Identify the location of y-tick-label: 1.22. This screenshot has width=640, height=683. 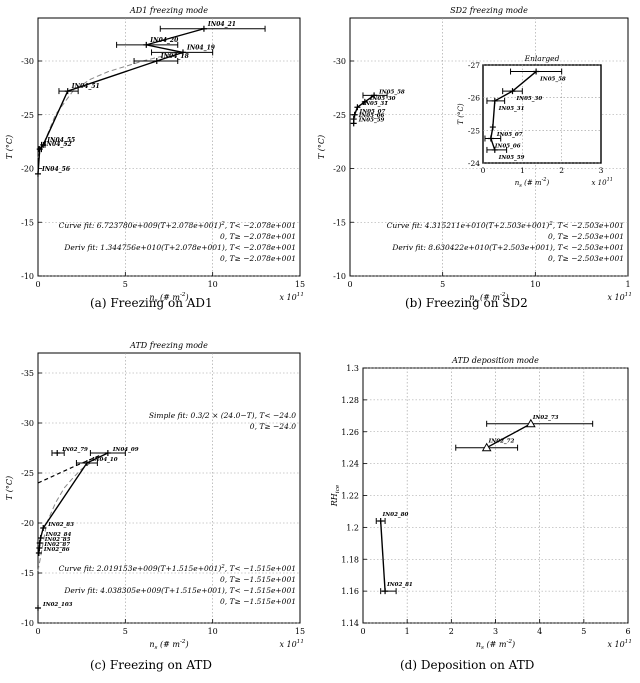
(350, 496).